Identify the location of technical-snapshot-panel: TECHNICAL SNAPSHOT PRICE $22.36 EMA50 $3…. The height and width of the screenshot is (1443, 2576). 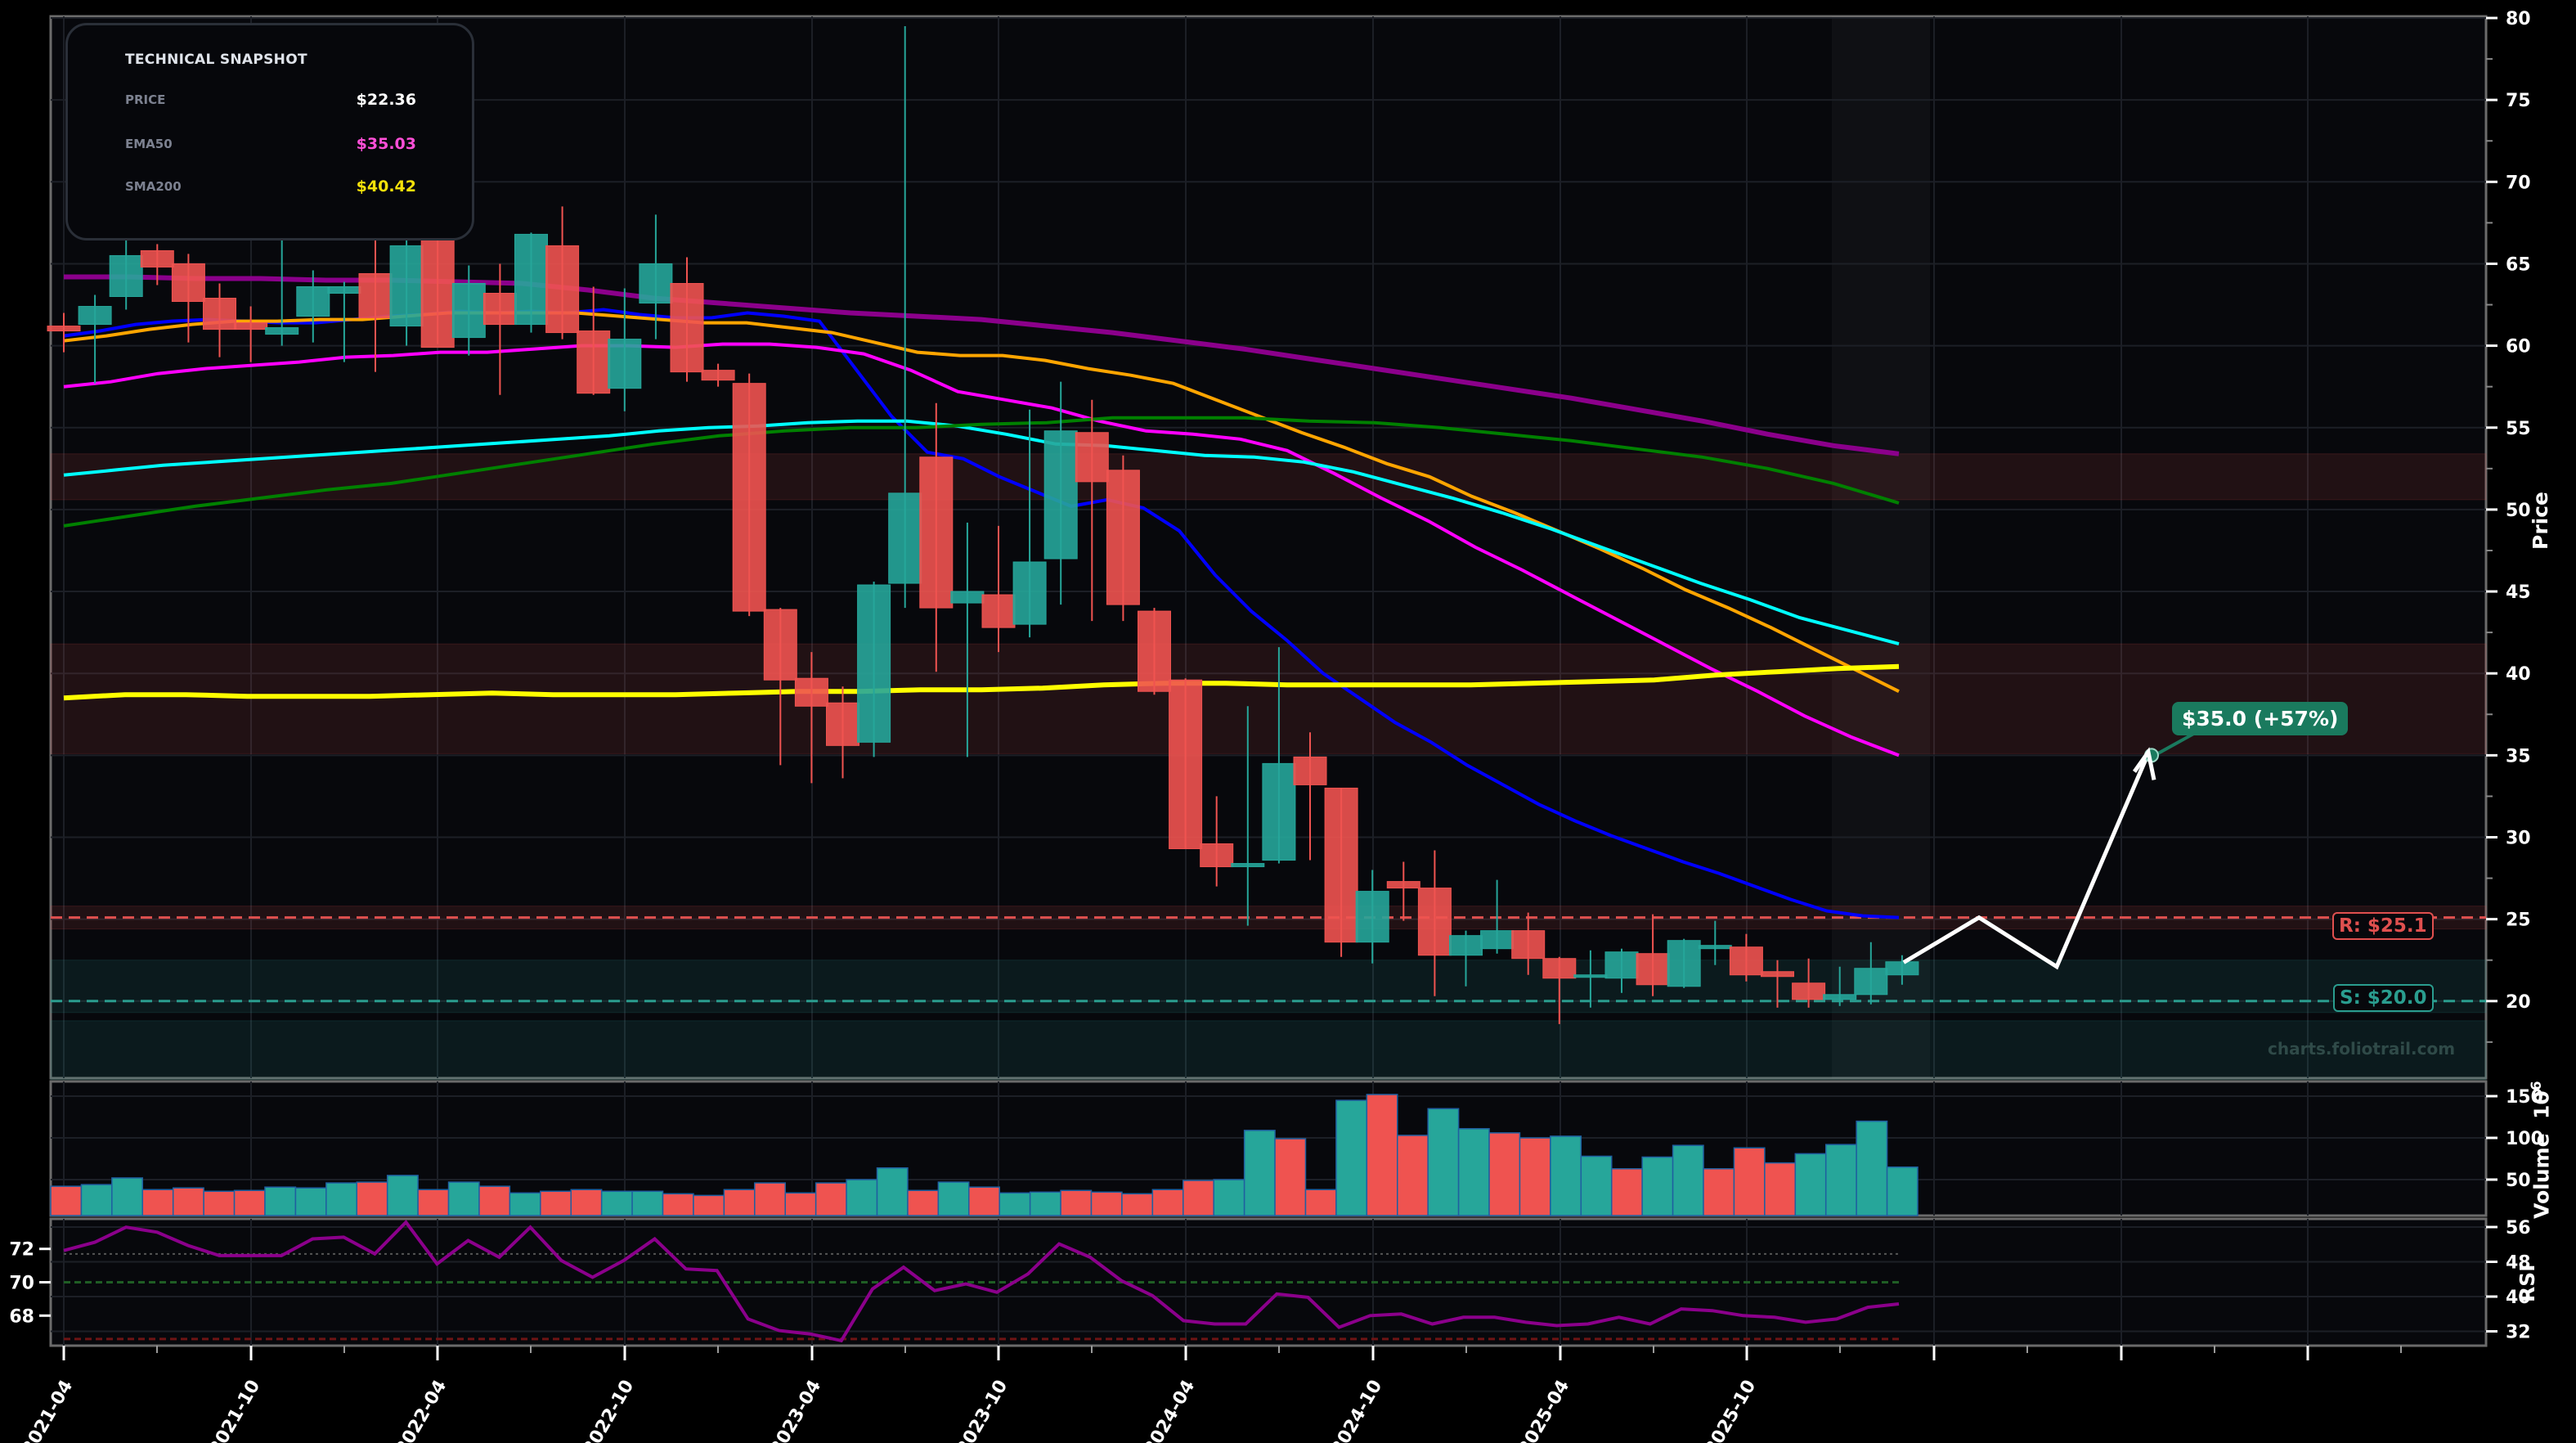
(269, 131).